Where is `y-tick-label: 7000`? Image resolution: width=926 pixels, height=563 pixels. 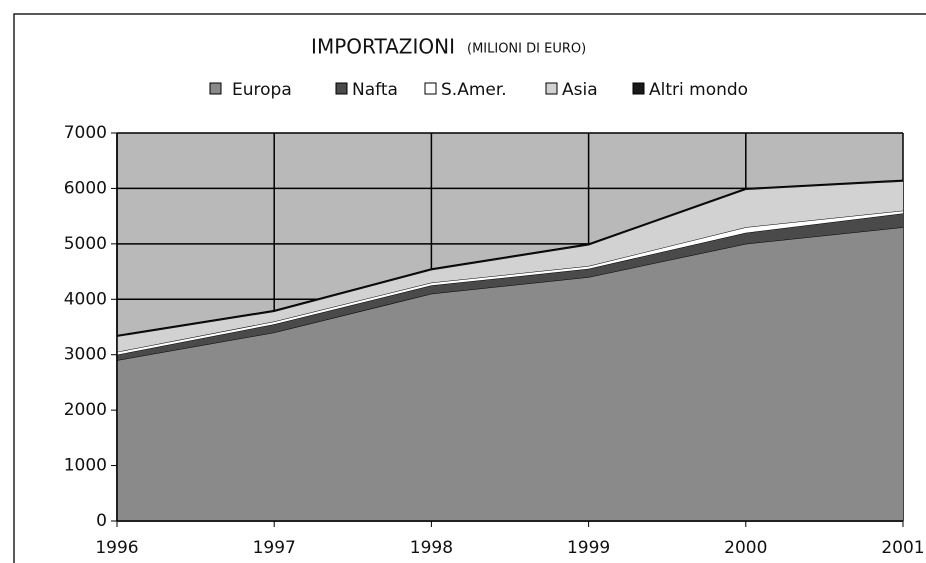 y-tick-label: 7000 is located at coordinates (85, 133).